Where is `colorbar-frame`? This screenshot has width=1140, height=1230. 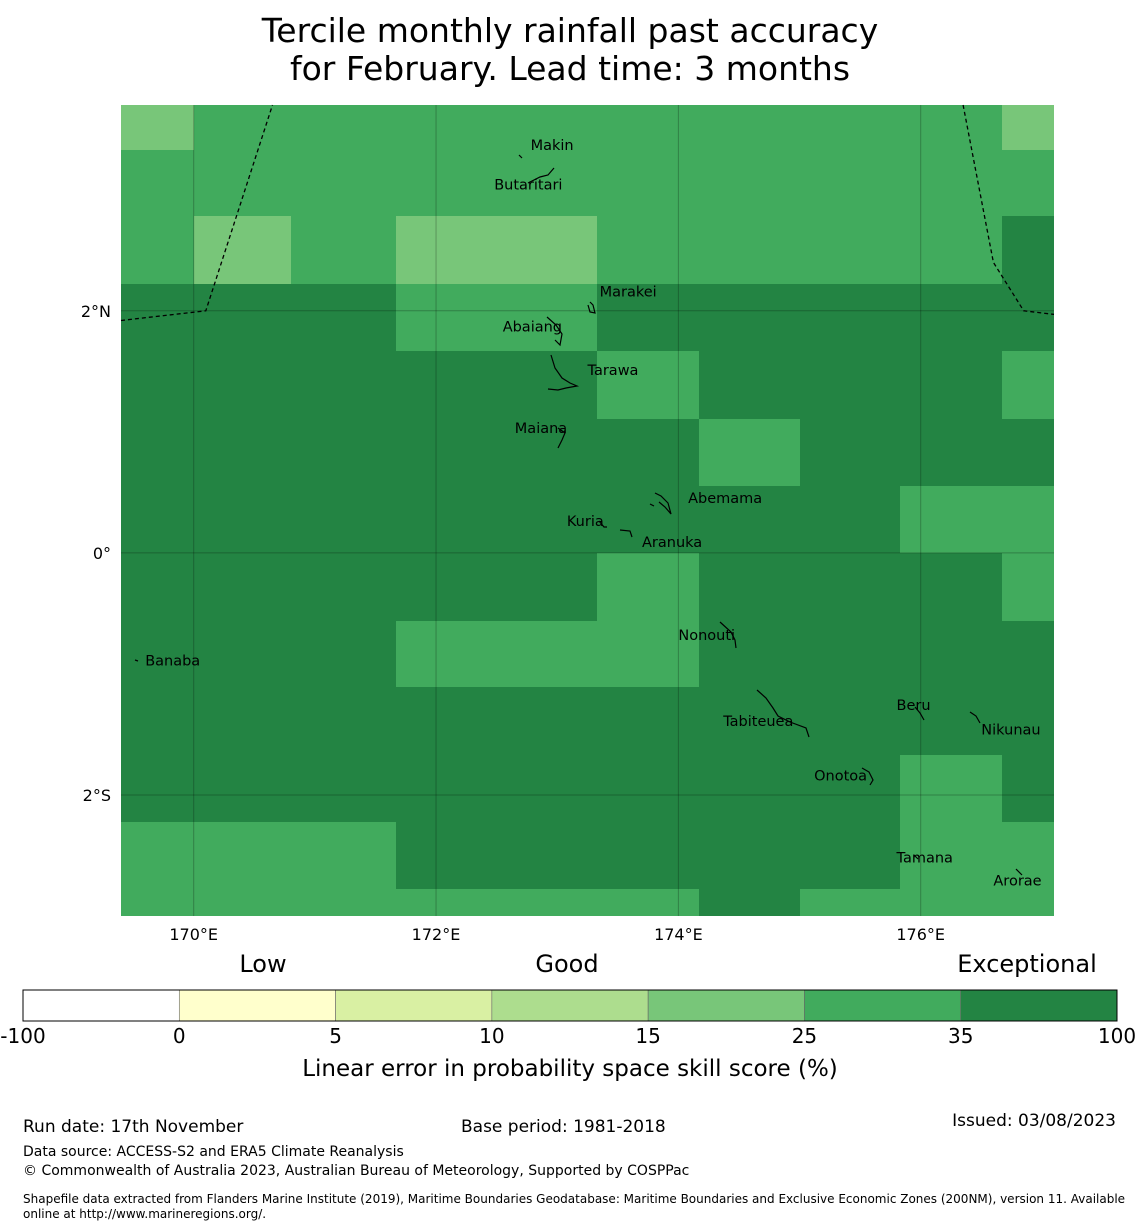
colorbar-frame is located at coordinates (570, 1005).